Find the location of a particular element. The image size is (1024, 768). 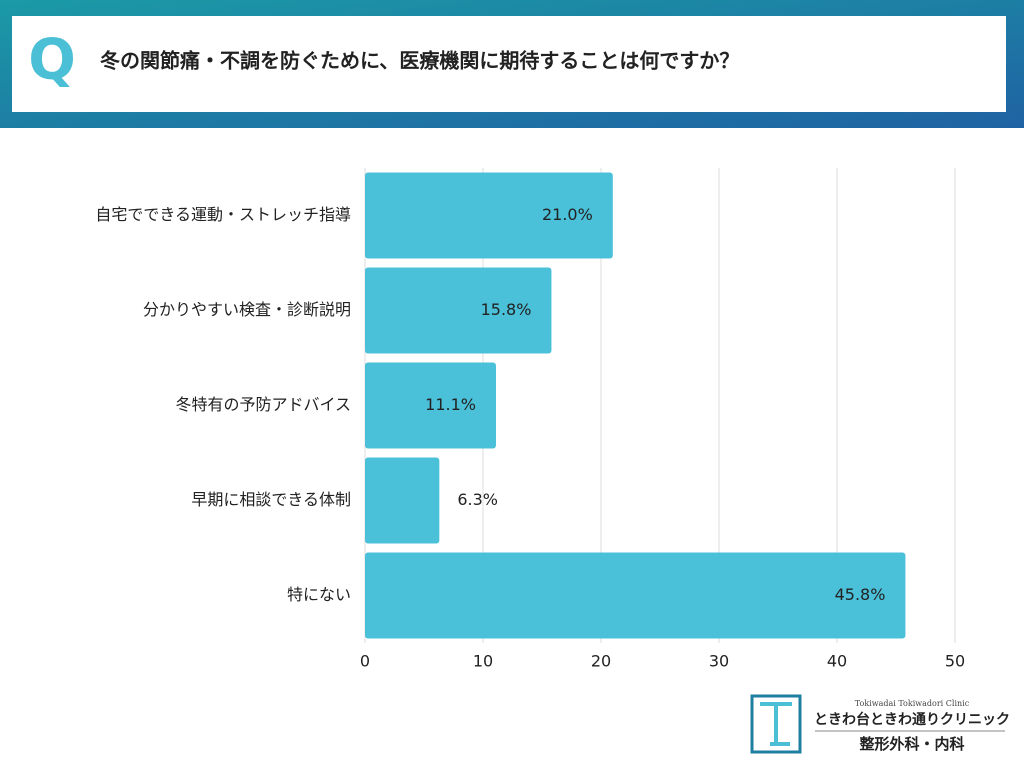

value-label: 6.3% is located at coordinates (477, 499).